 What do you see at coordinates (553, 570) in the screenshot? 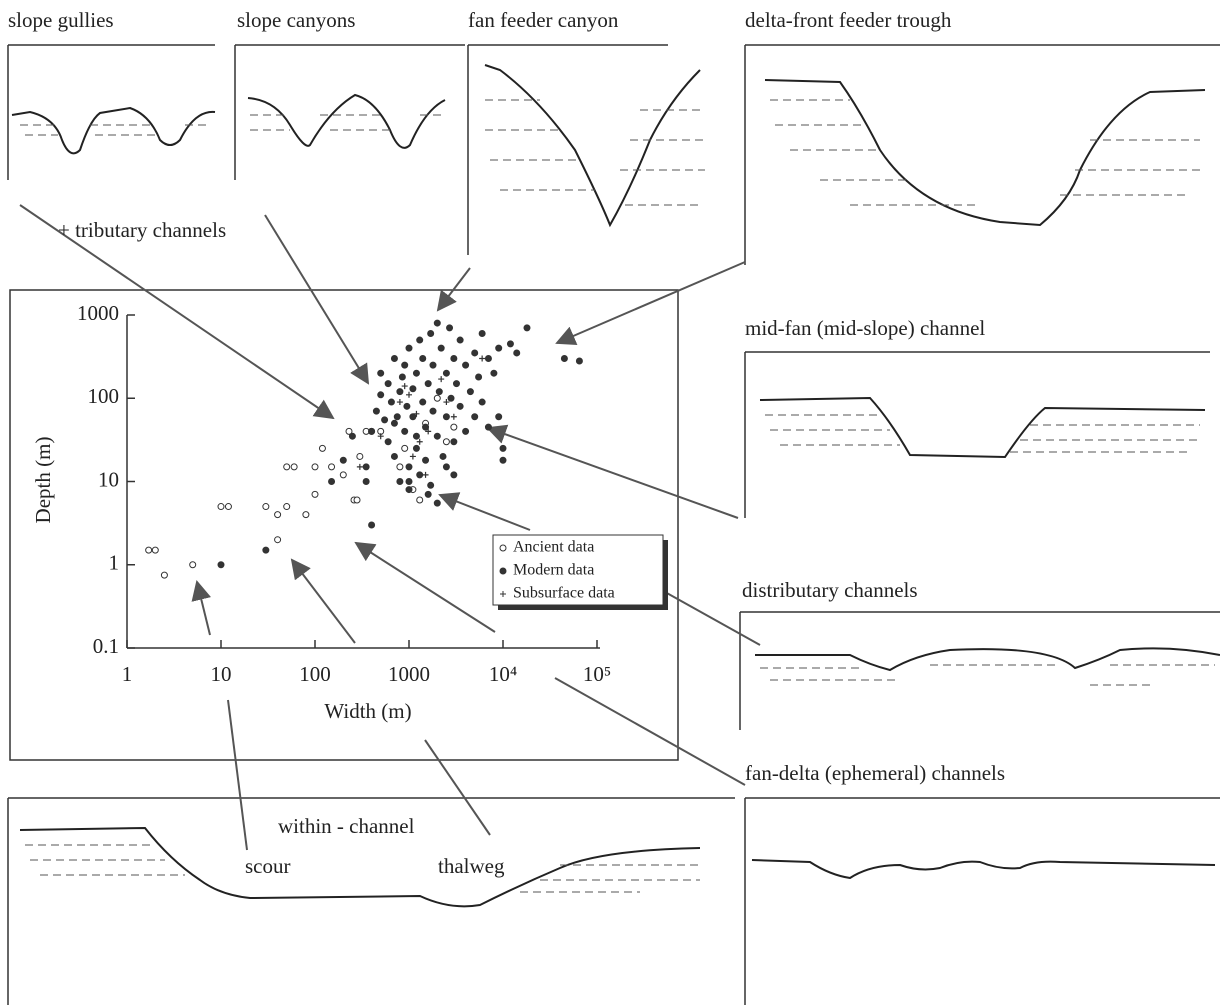
I see `legend-label: Modern data` at bounding box center [553, 570].